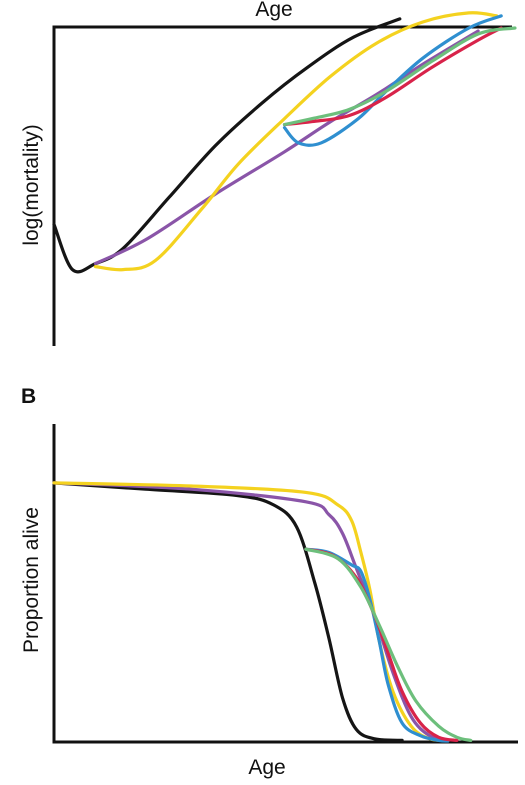  Describe the element at coordinates (266, 767) in the screenshot. I see `panel-b-x-axis-label: Age` at that location.